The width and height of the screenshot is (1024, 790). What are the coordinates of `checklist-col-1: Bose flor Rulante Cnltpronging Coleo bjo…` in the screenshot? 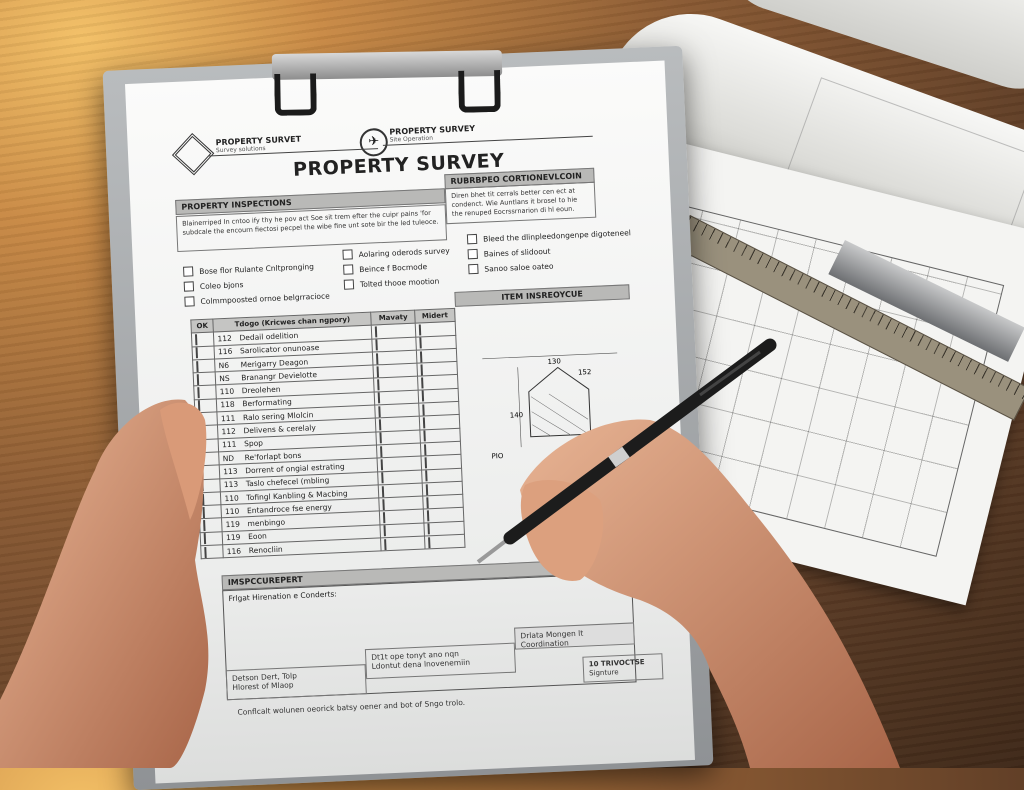 It's located at (256, 285).